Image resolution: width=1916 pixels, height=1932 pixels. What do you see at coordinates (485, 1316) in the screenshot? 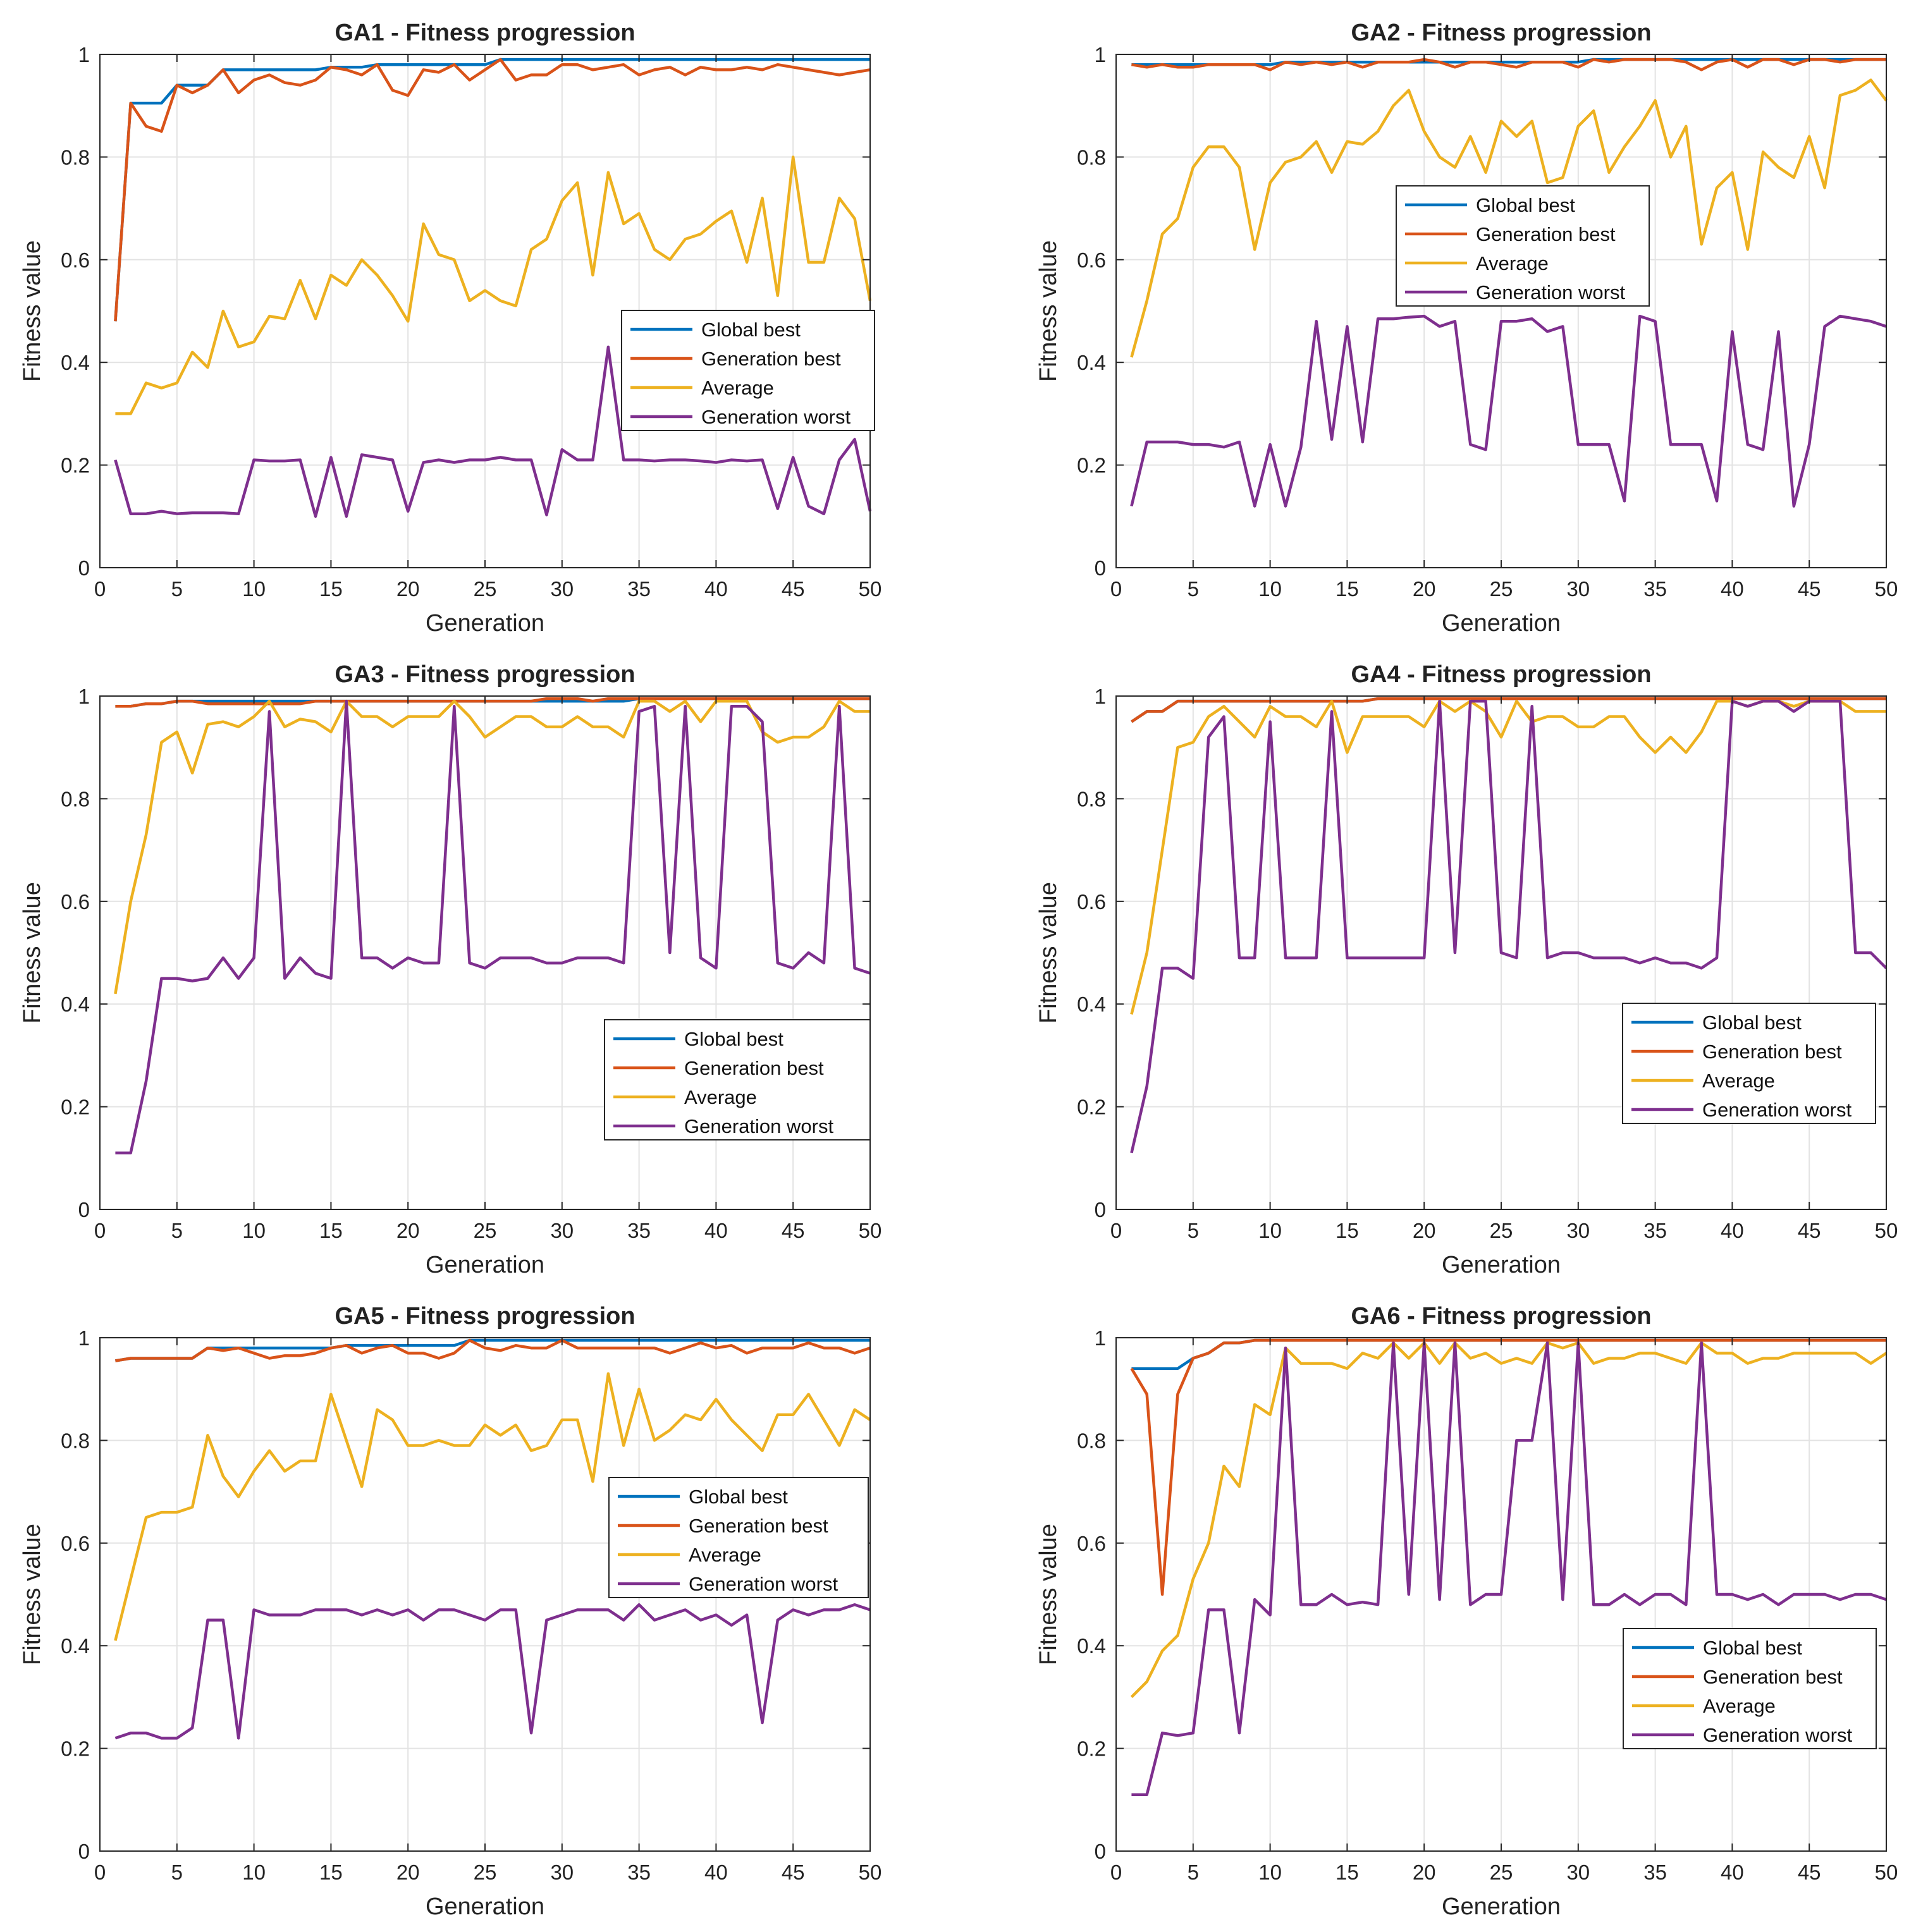
I see `chart-title: GA5 - Fitness progression` at bounding box center [485, 1316].